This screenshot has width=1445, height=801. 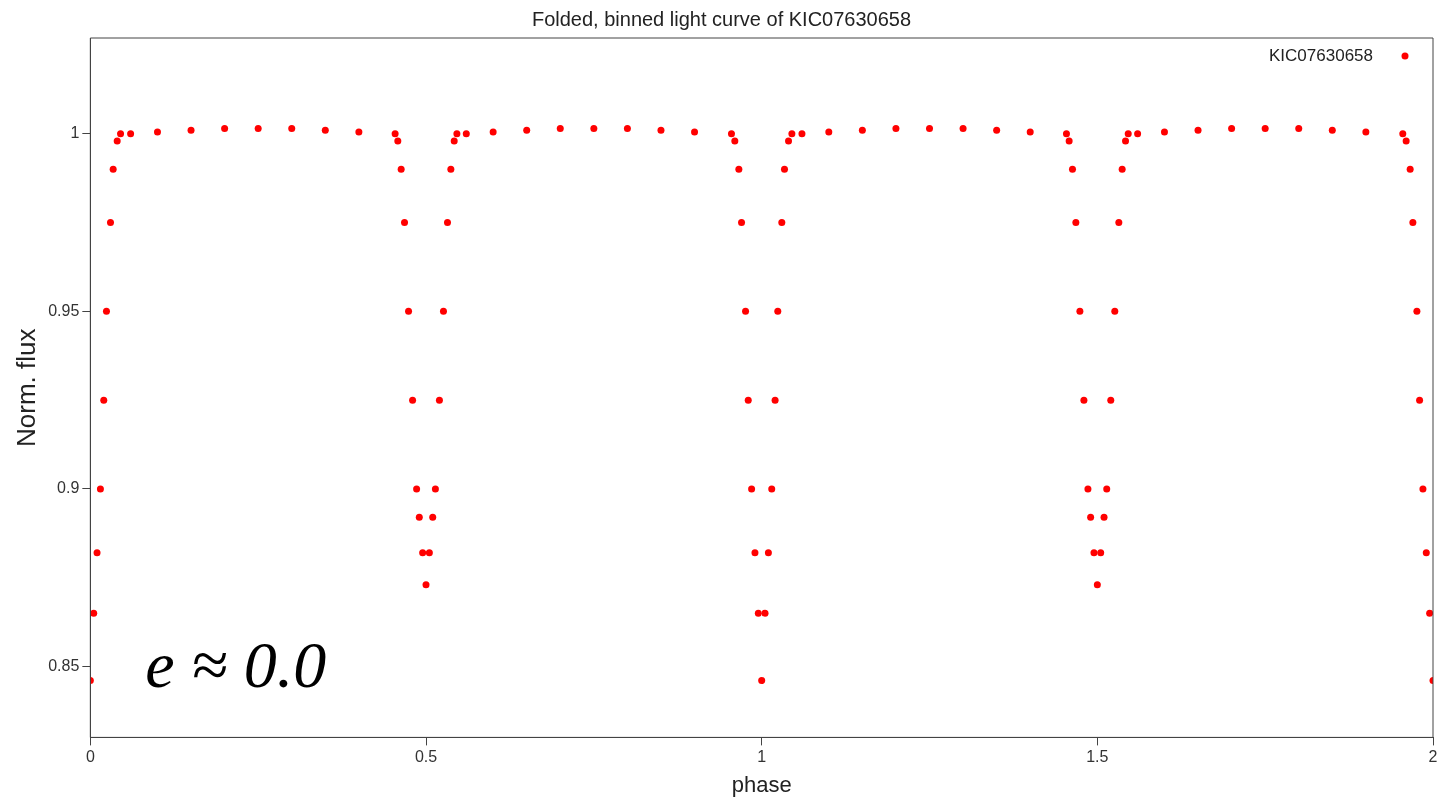 What do you see at coordinates (721, 18) in the screenshot?
I see `chart-title: Folded, binned light curve of KIC07630658` at bounding box center [721, 18].